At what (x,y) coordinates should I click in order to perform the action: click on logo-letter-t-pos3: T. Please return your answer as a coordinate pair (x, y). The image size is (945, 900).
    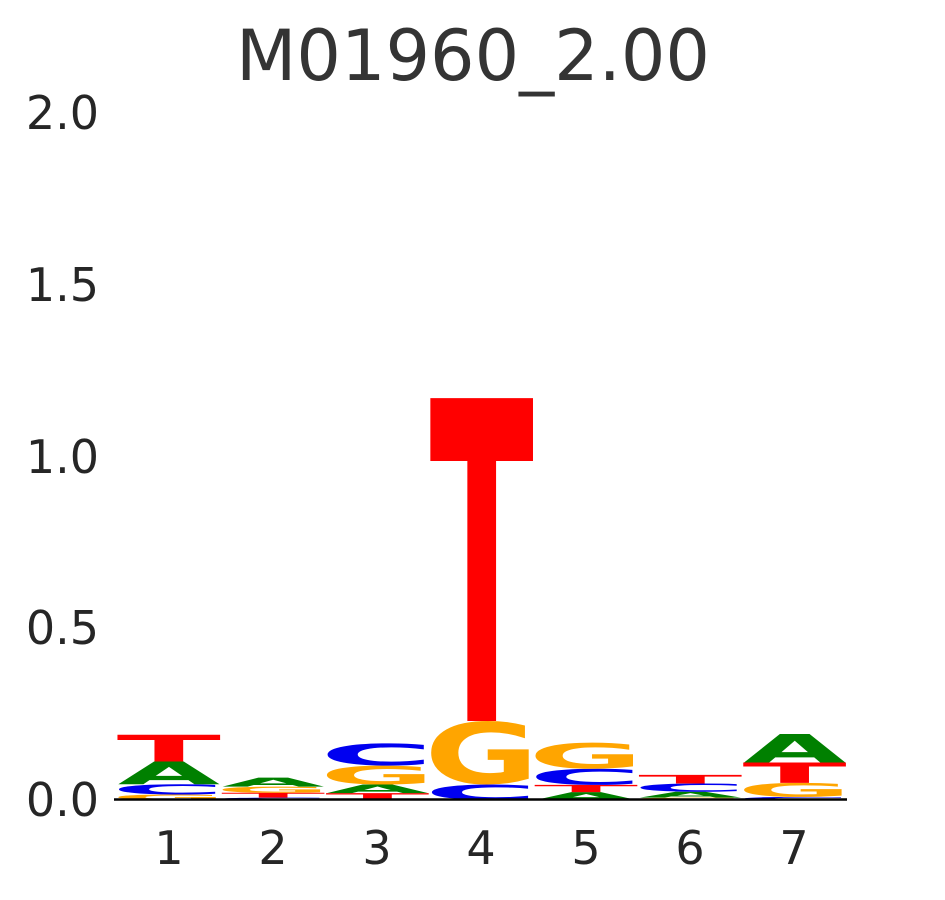
    Looking at the image, I should click on (377, 796).